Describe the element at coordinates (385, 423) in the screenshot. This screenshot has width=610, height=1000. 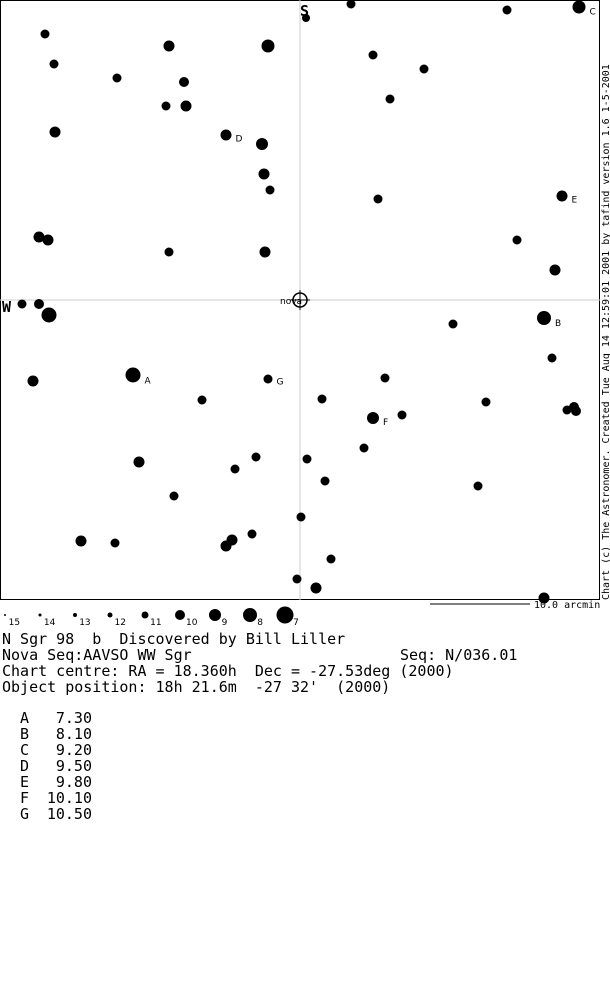
I see `star-label: F` at that location.